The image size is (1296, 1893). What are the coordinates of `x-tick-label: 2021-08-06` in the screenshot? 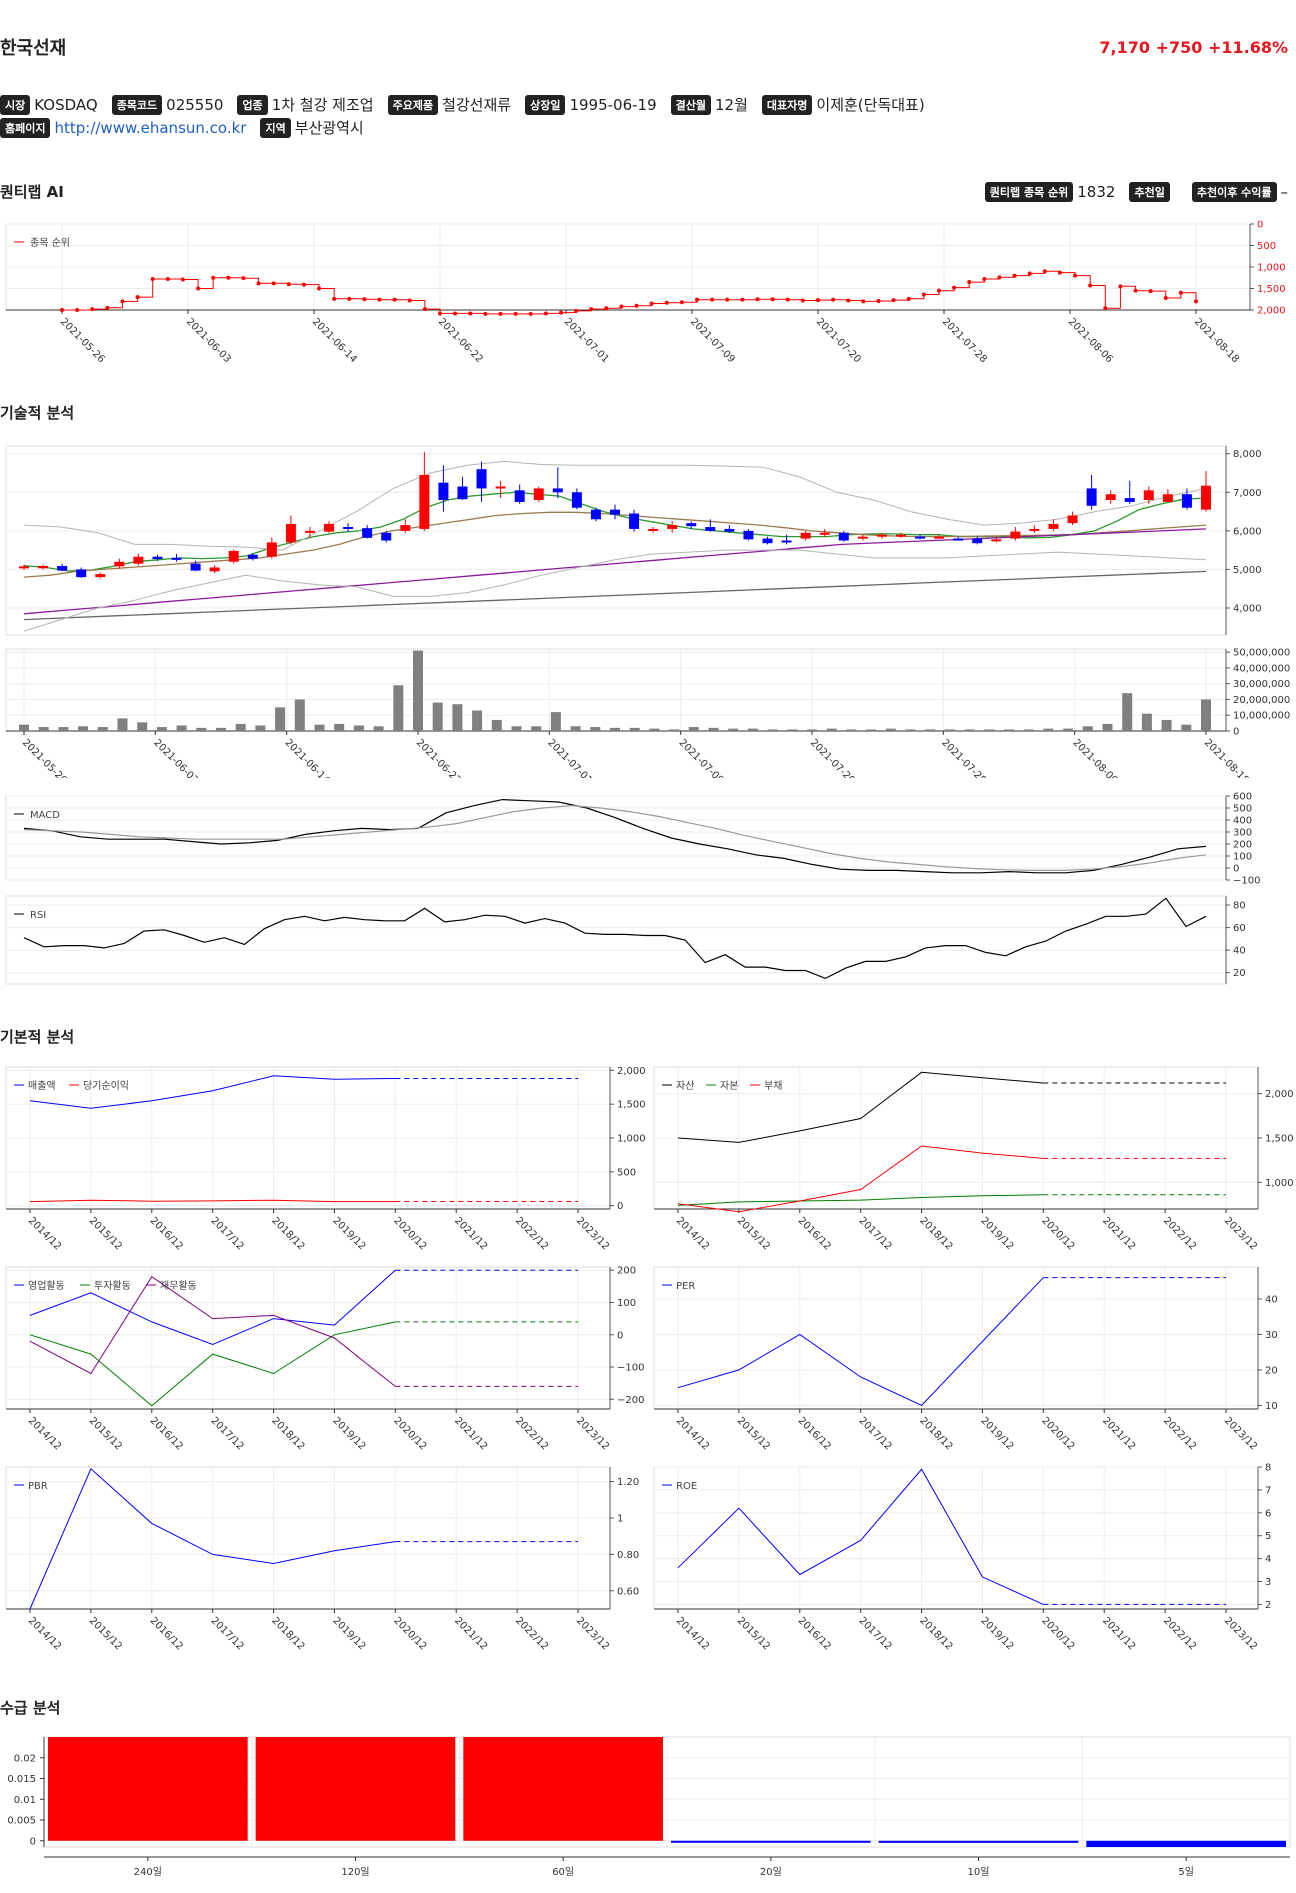 It's located at (1090, 340).